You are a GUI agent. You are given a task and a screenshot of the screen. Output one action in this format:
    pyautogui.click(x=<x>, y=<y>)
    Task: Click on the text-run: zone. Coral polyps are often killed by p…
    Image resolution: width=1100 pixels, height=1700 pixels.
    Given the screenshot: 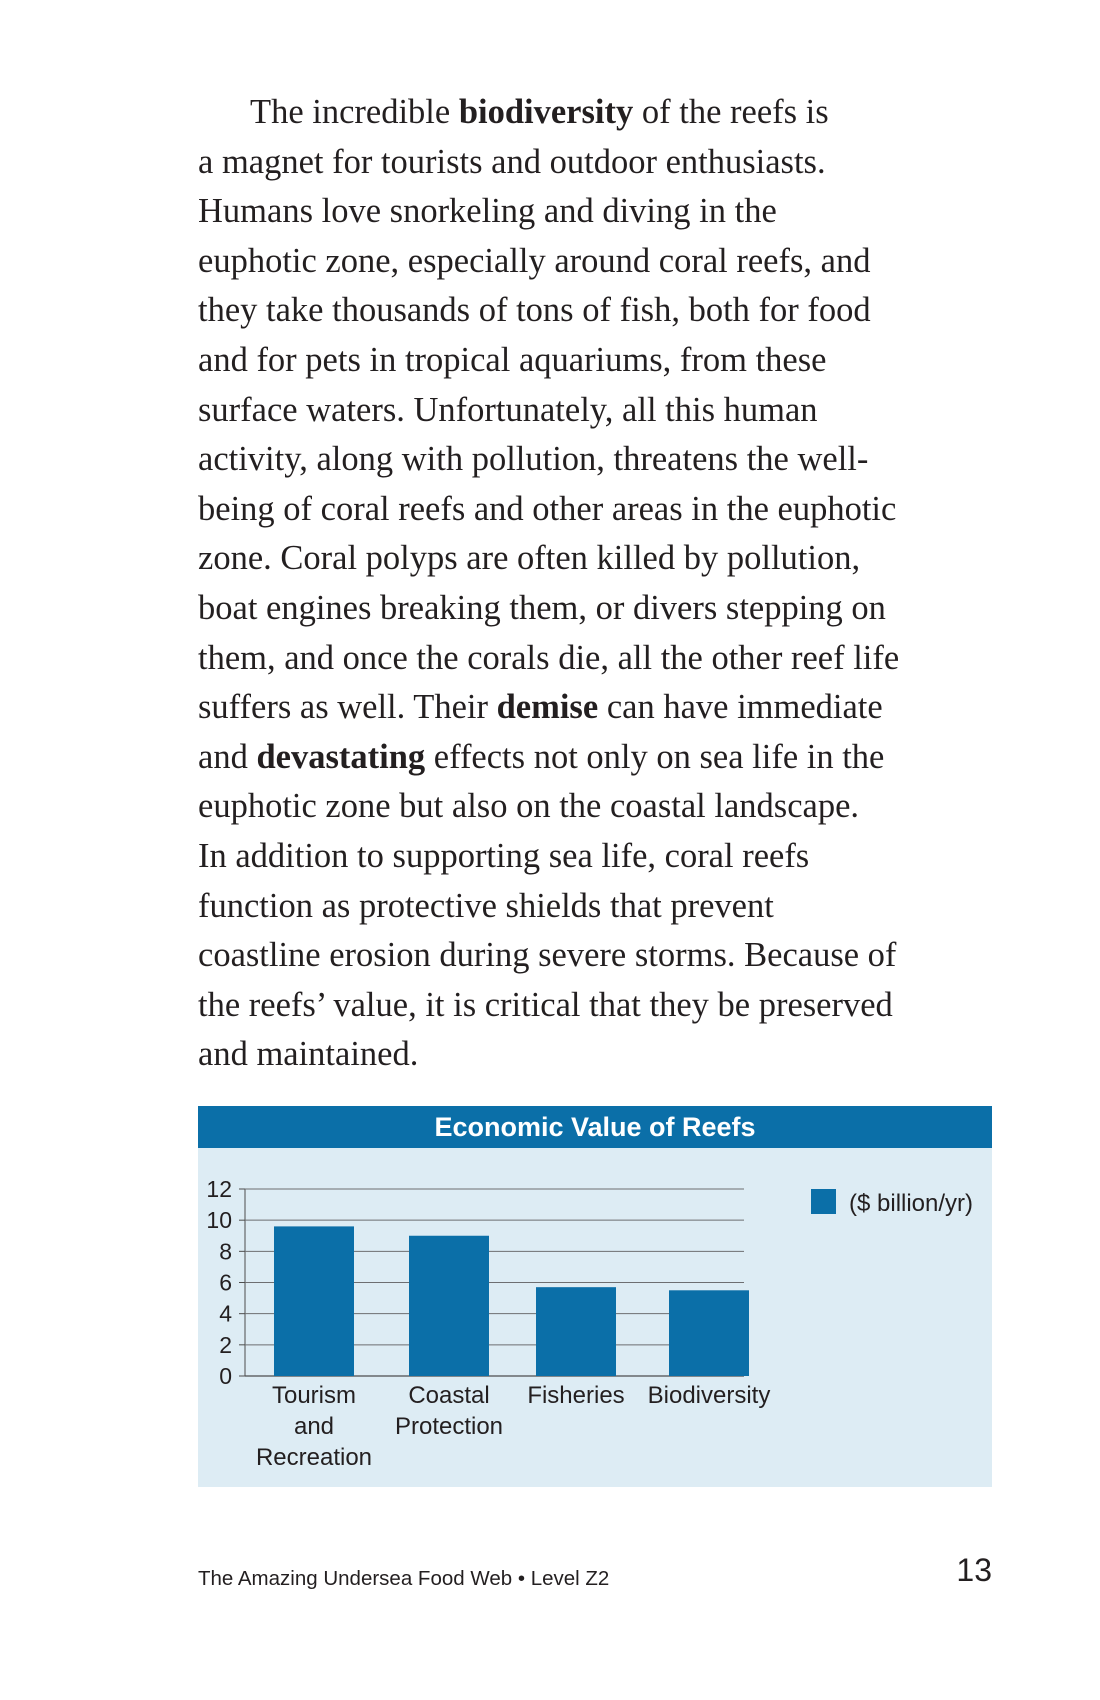 What is the action you would take?
    pyautogui.click(x=529, y=558)
    